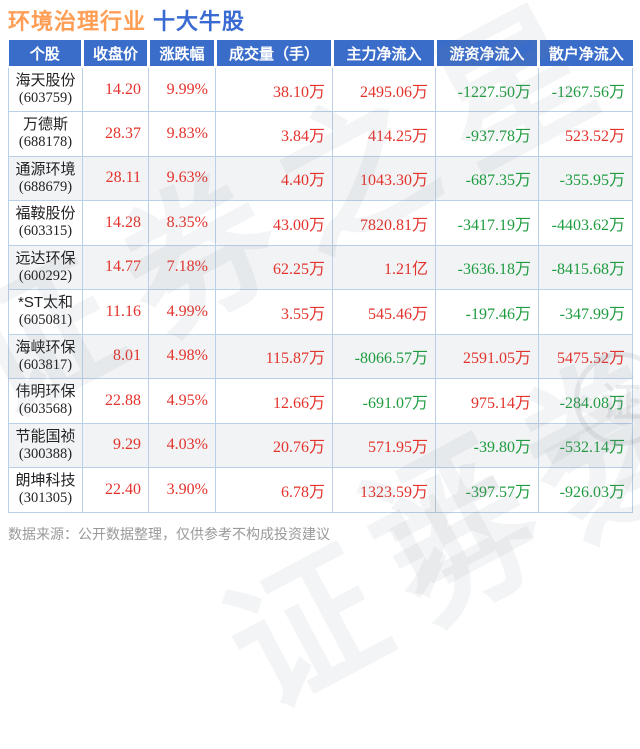 Image resolution: width=640 pixels, height=749 pixels. Describe the element at coordinates (384, 356) in the screenshot. I see `main-inflow-cell: -8066.57万` at that location.